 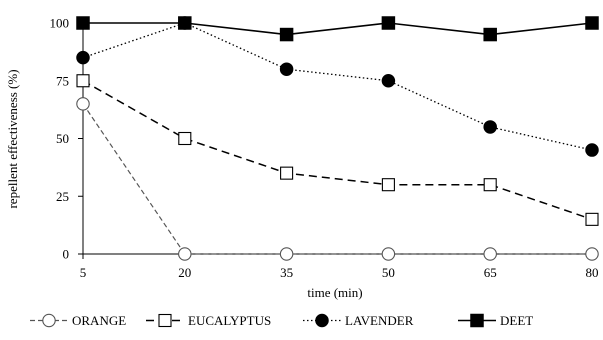 What do you see at coordinates (66, 254) in the screenshot?
I see `y-tick-label: 0` at bounding box center [66, 254].